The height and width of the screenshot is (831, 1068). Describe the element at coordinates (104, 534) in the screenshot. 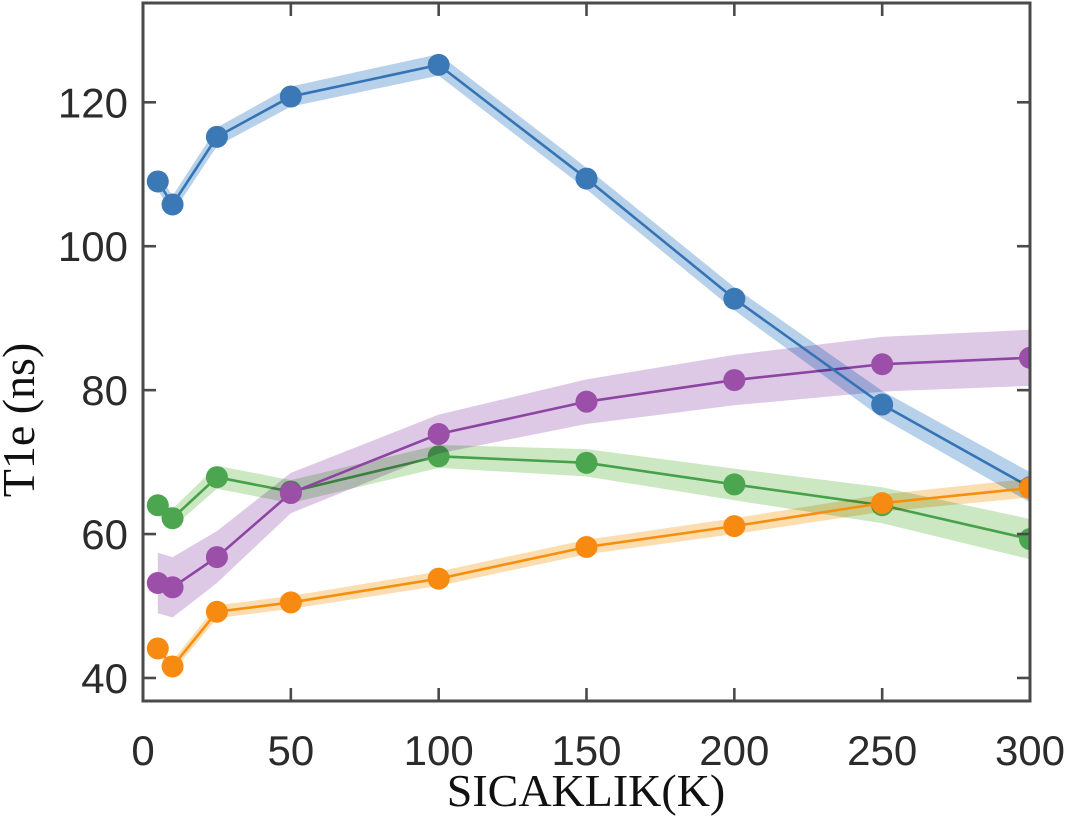

I see `y-tick-label: 60` at that location.